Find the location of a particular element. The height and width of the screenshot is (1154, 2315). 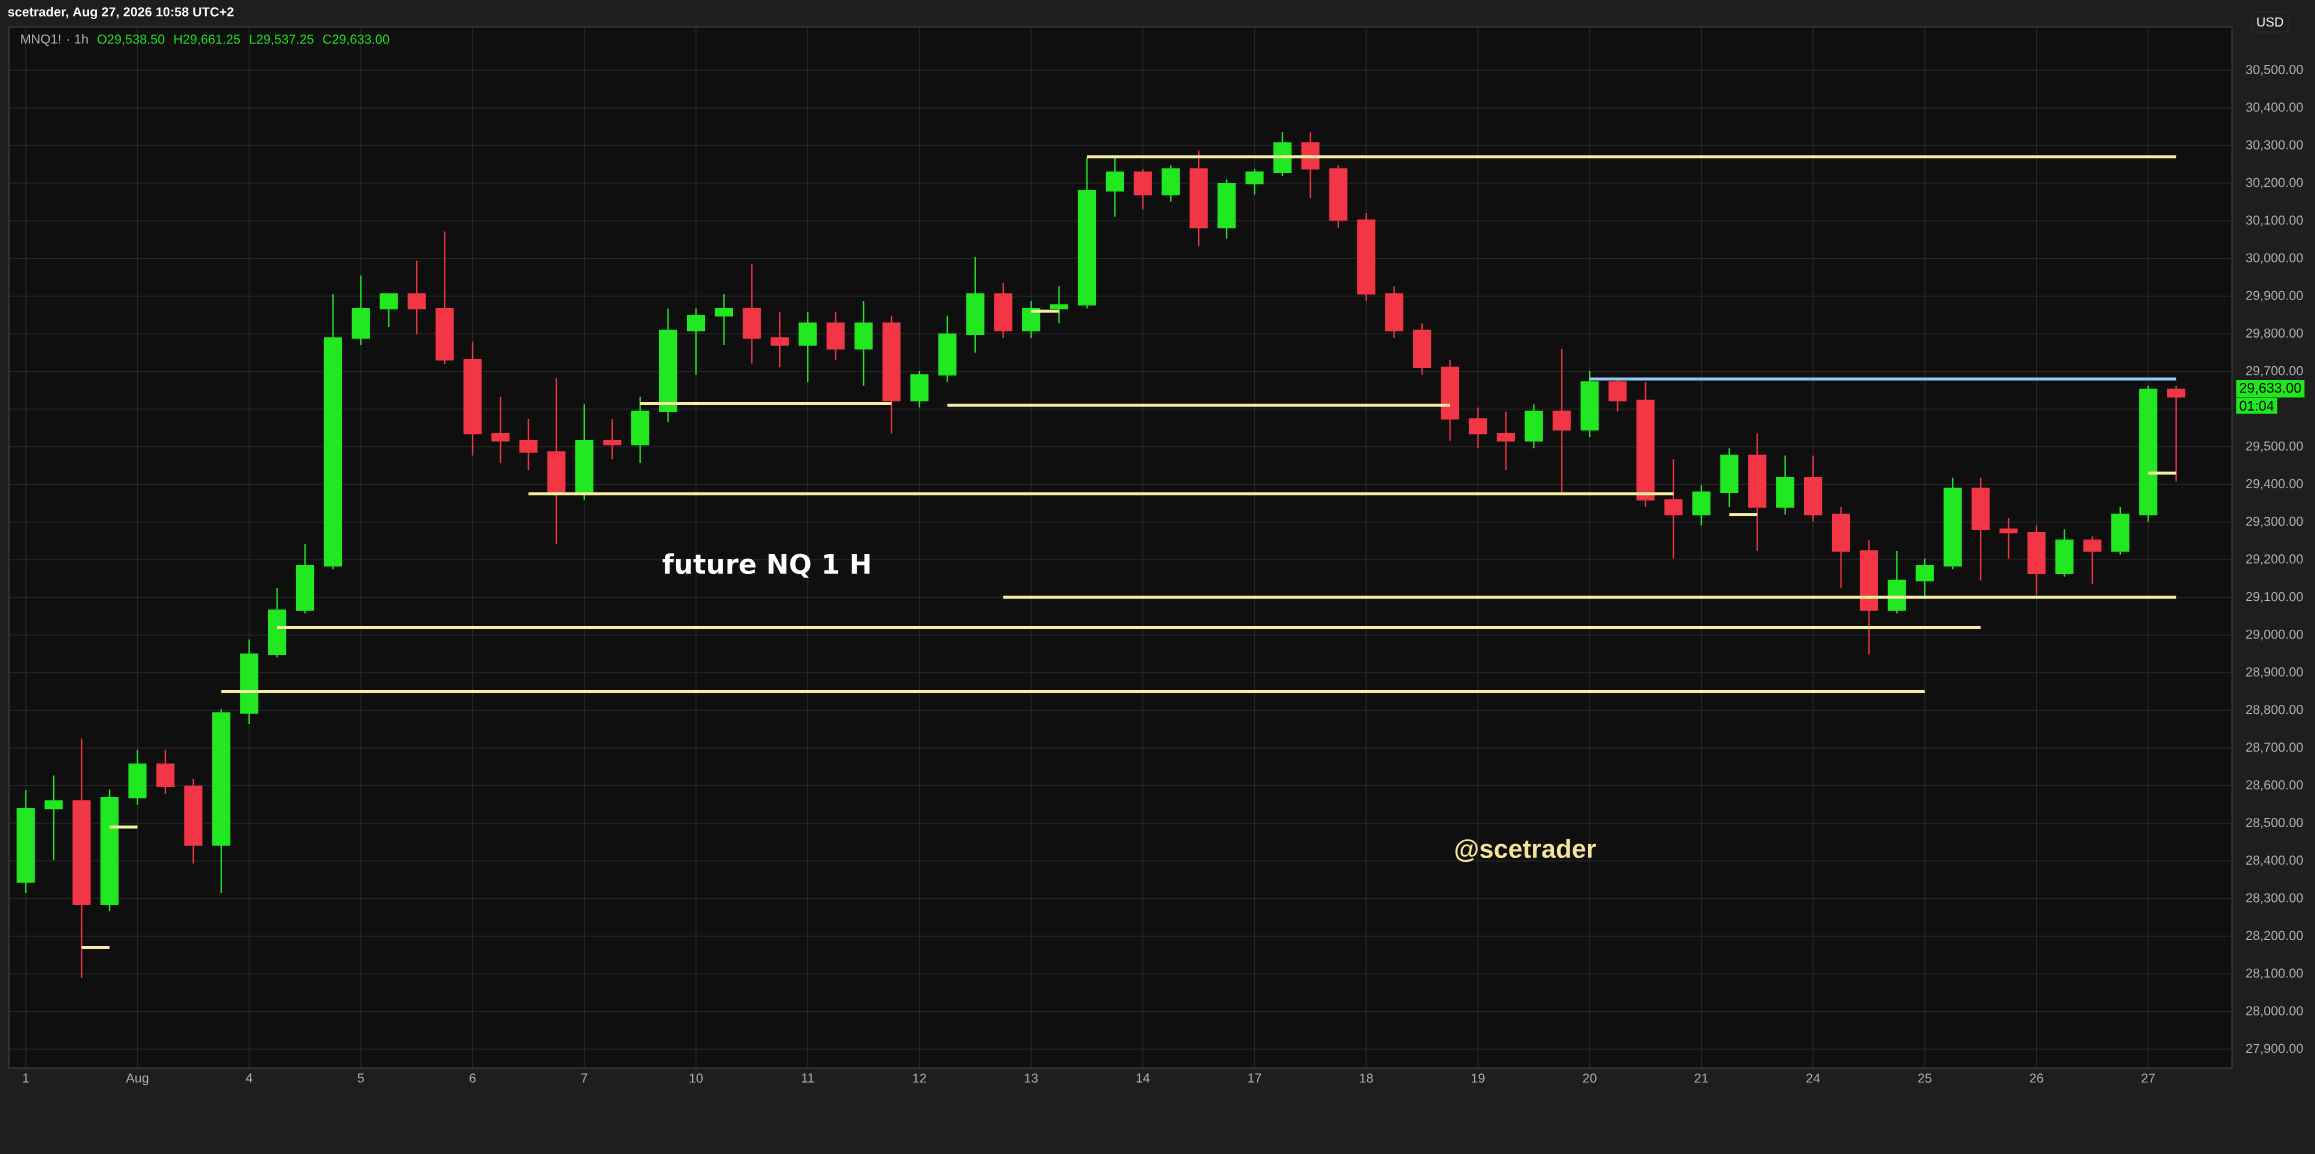

x-tick-label: 12 is located at coordinates (919, 1078).